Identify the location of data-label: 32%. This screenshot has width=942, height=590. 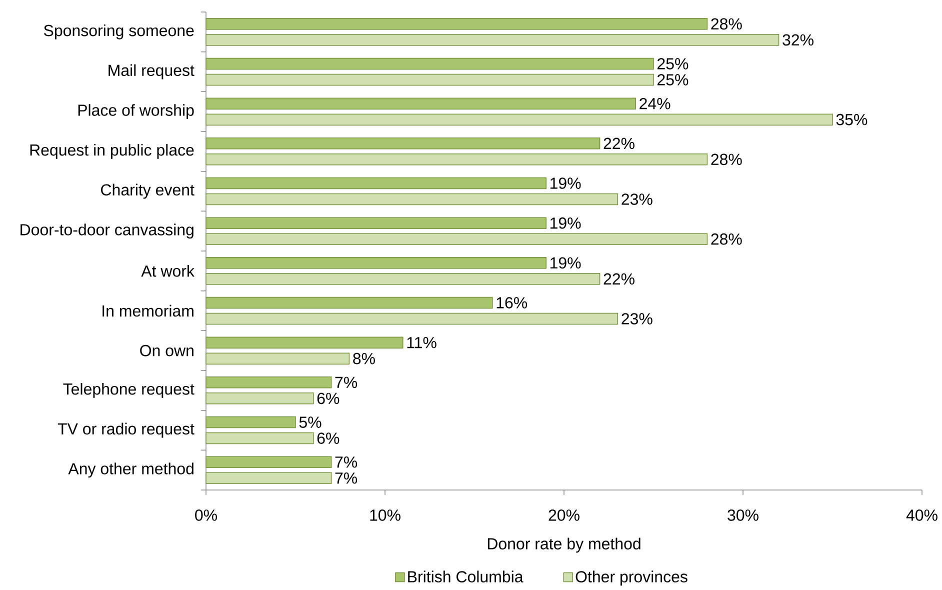
(798, 40).